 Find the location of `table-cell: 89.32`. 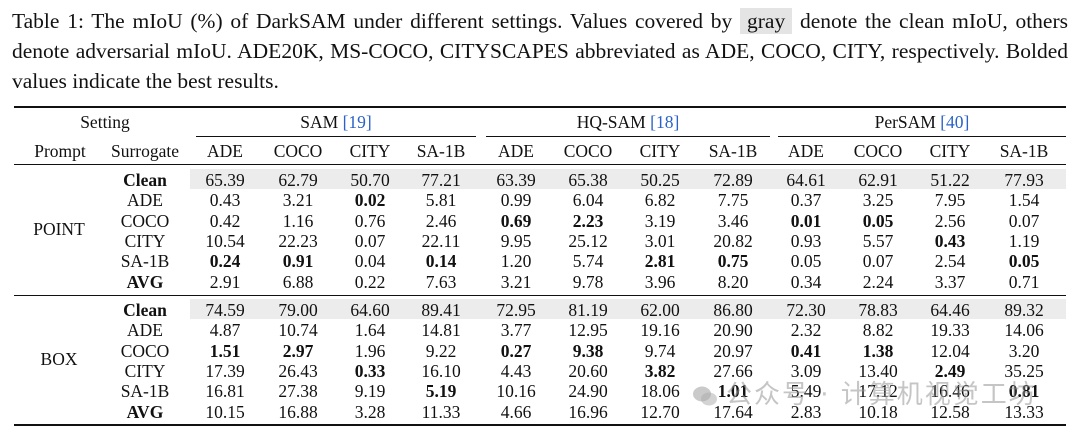

table-cell: 89.32 is located at coordinates (1024, 310).